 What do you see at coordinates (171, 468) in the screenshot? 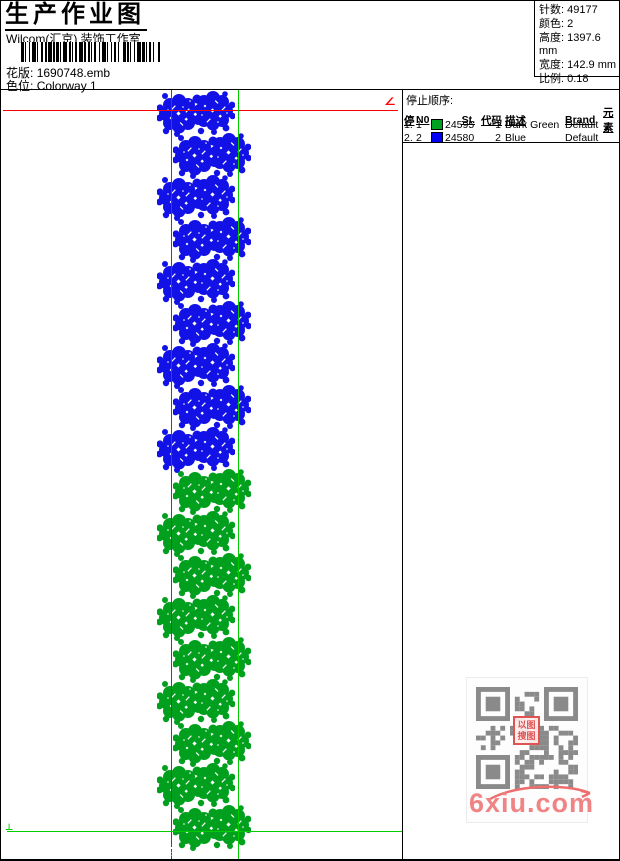
I see `center-guideline-vertical-red` at bounding box center [171, 468].